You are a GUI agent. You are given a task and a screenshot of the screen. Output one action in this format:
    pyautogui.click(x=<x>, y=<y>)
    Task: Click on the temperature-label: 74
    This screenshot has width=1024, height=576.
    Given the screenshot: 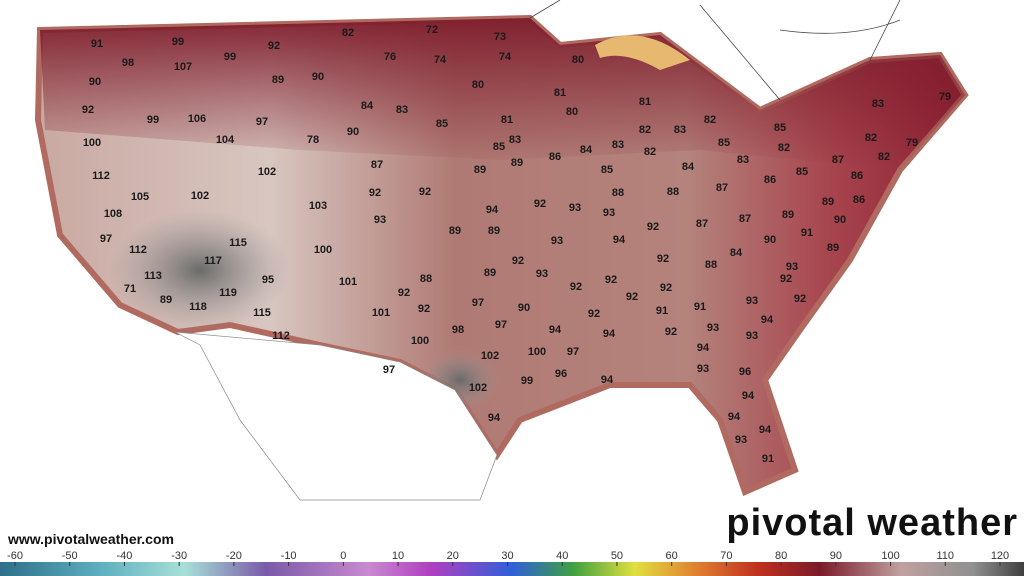 What is the action you would take?
    pyautogui.click(x=440, y=60)
    